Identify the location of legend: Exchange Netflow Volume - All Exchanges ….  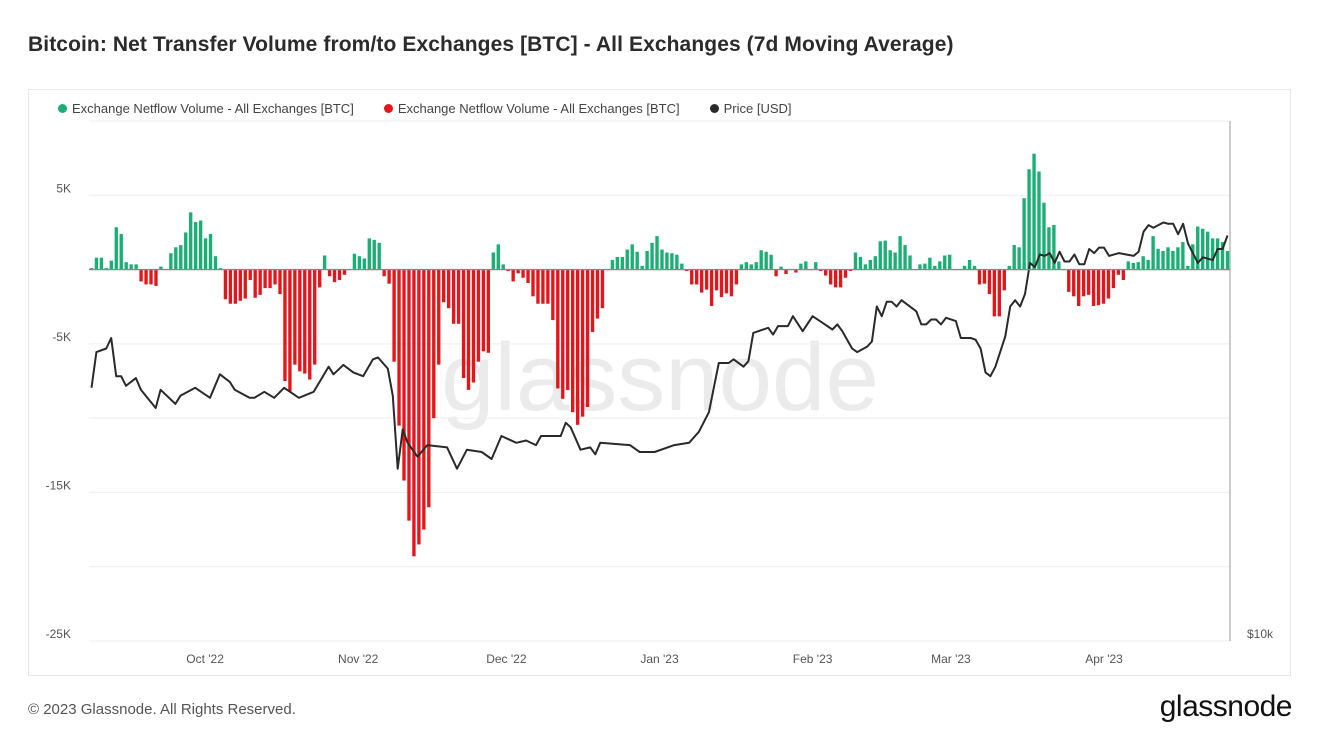
(425, 108).